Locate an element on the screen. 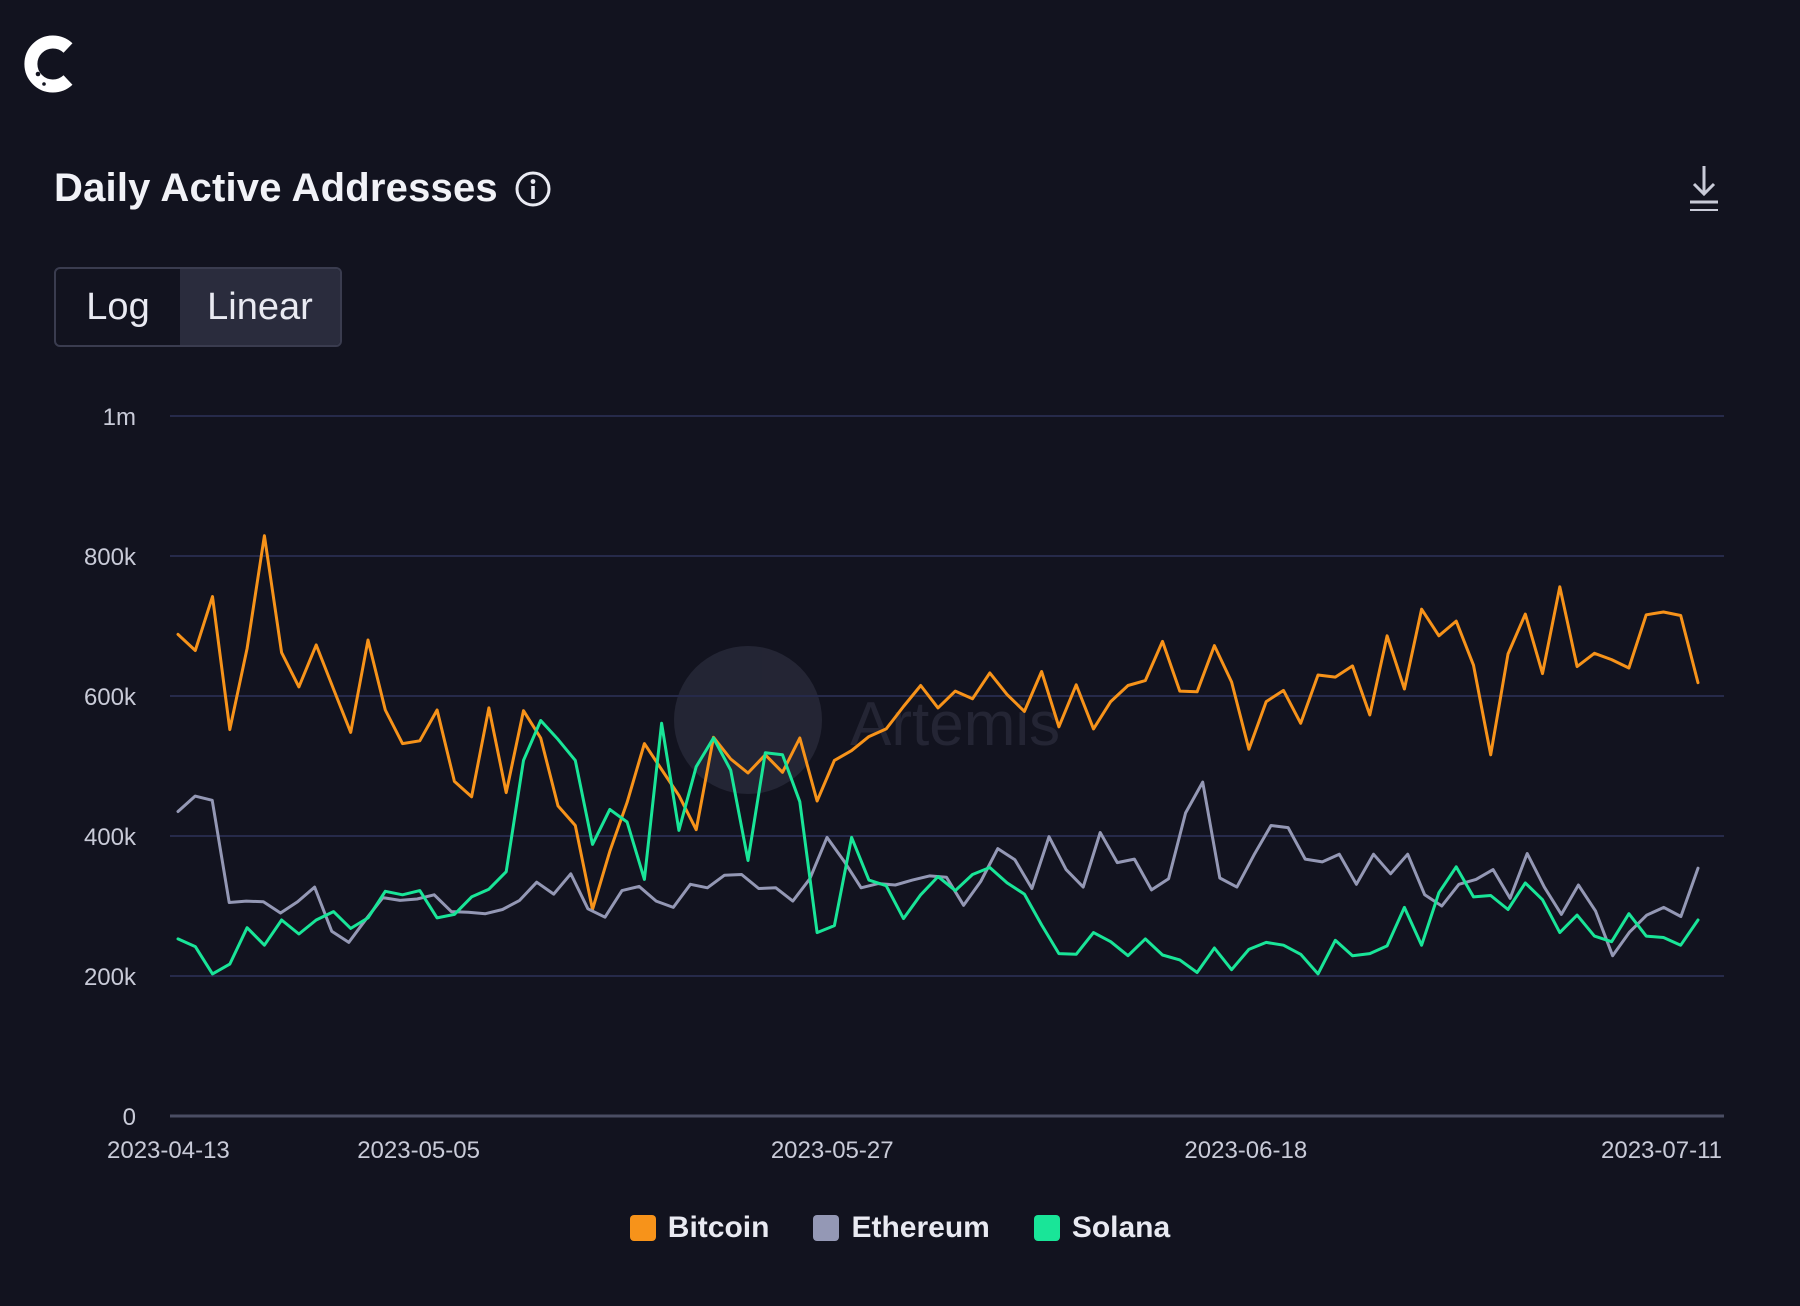 Image resolution: width=1800 pixels, height=1306 pixels. scale-toggle: Log Linear is located at coordinates (198, 307).